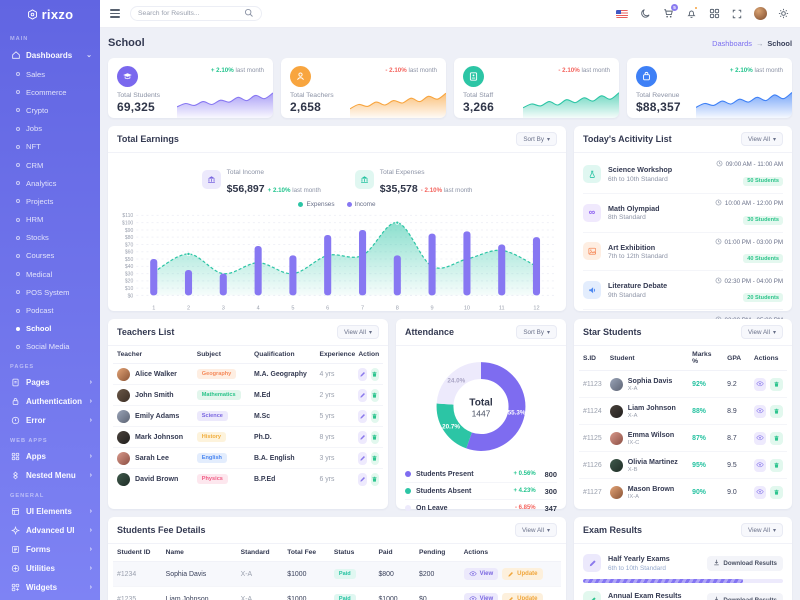 The height and width of the screenshot is (600, 800). What do you see at coordinates (50, 256) in the screenshot?
I see `sidebar-item-courses: Courses` at bounding box center [50, 256].